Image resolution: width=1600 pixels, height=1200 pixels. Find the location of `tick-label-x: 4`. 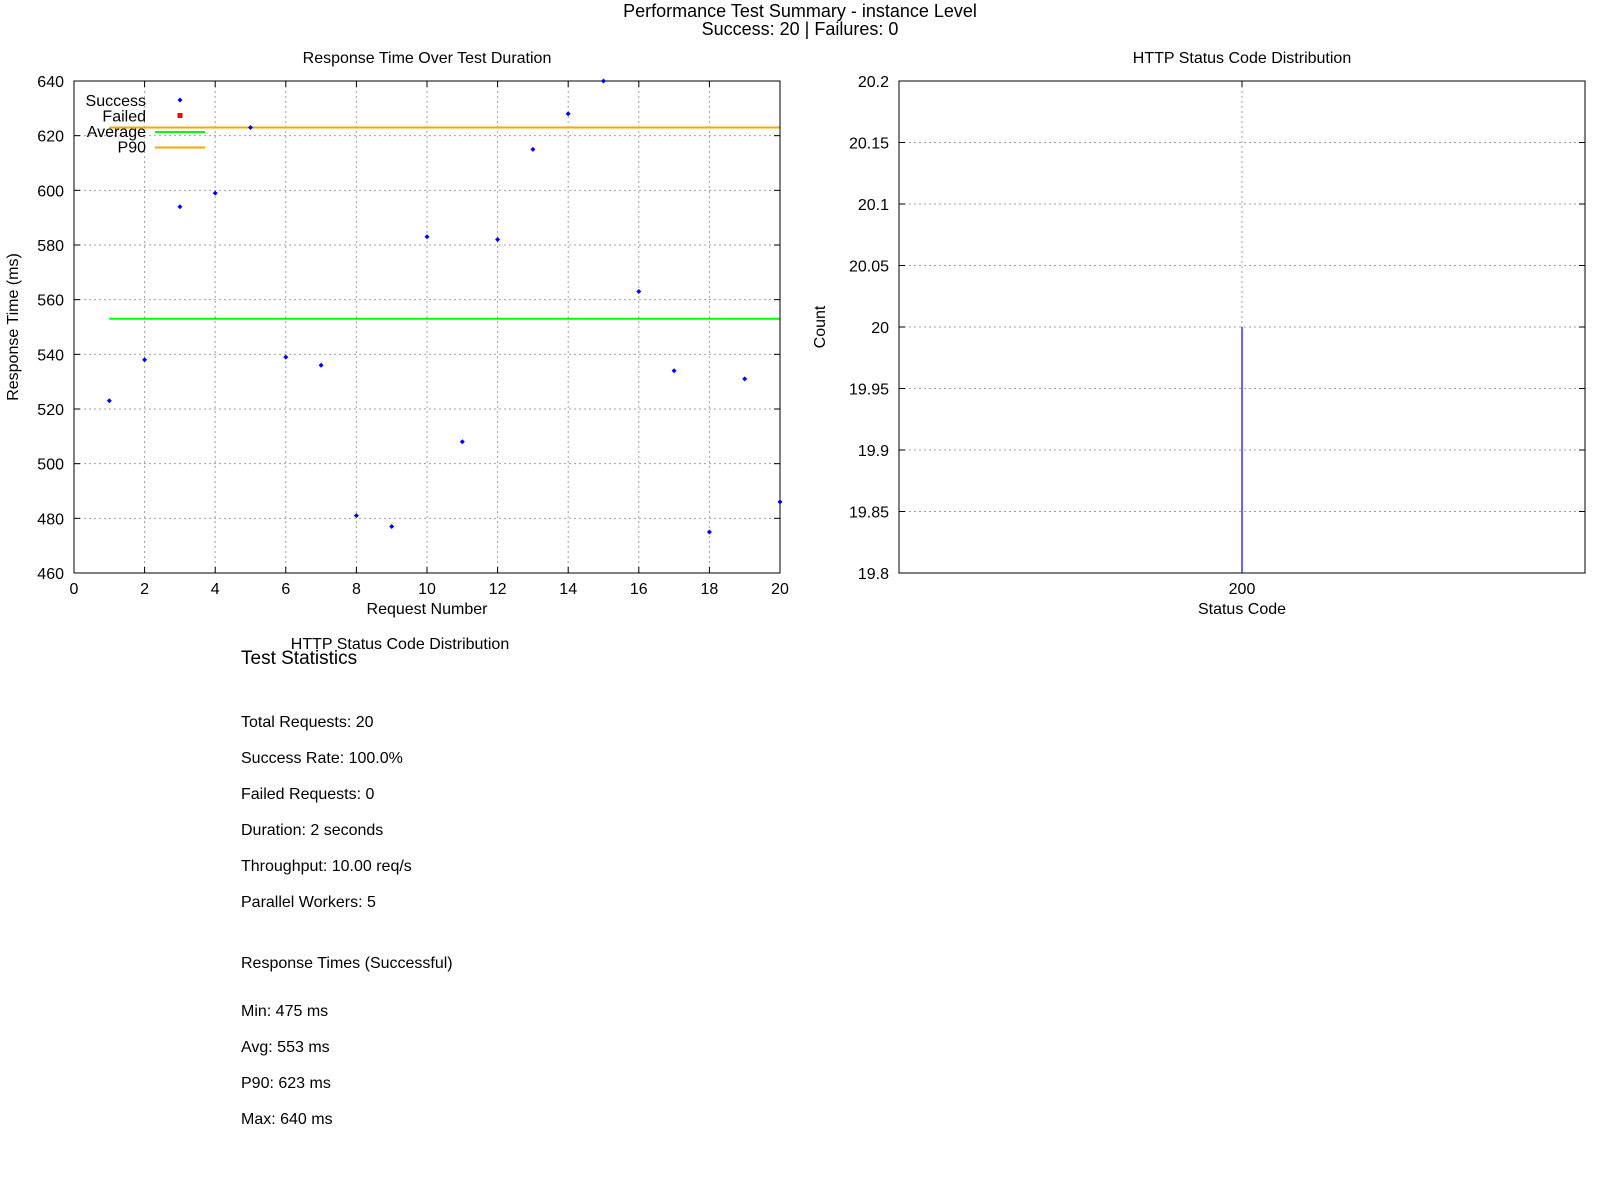

tick-label-x: 4 is located at coordinates (215, 589).